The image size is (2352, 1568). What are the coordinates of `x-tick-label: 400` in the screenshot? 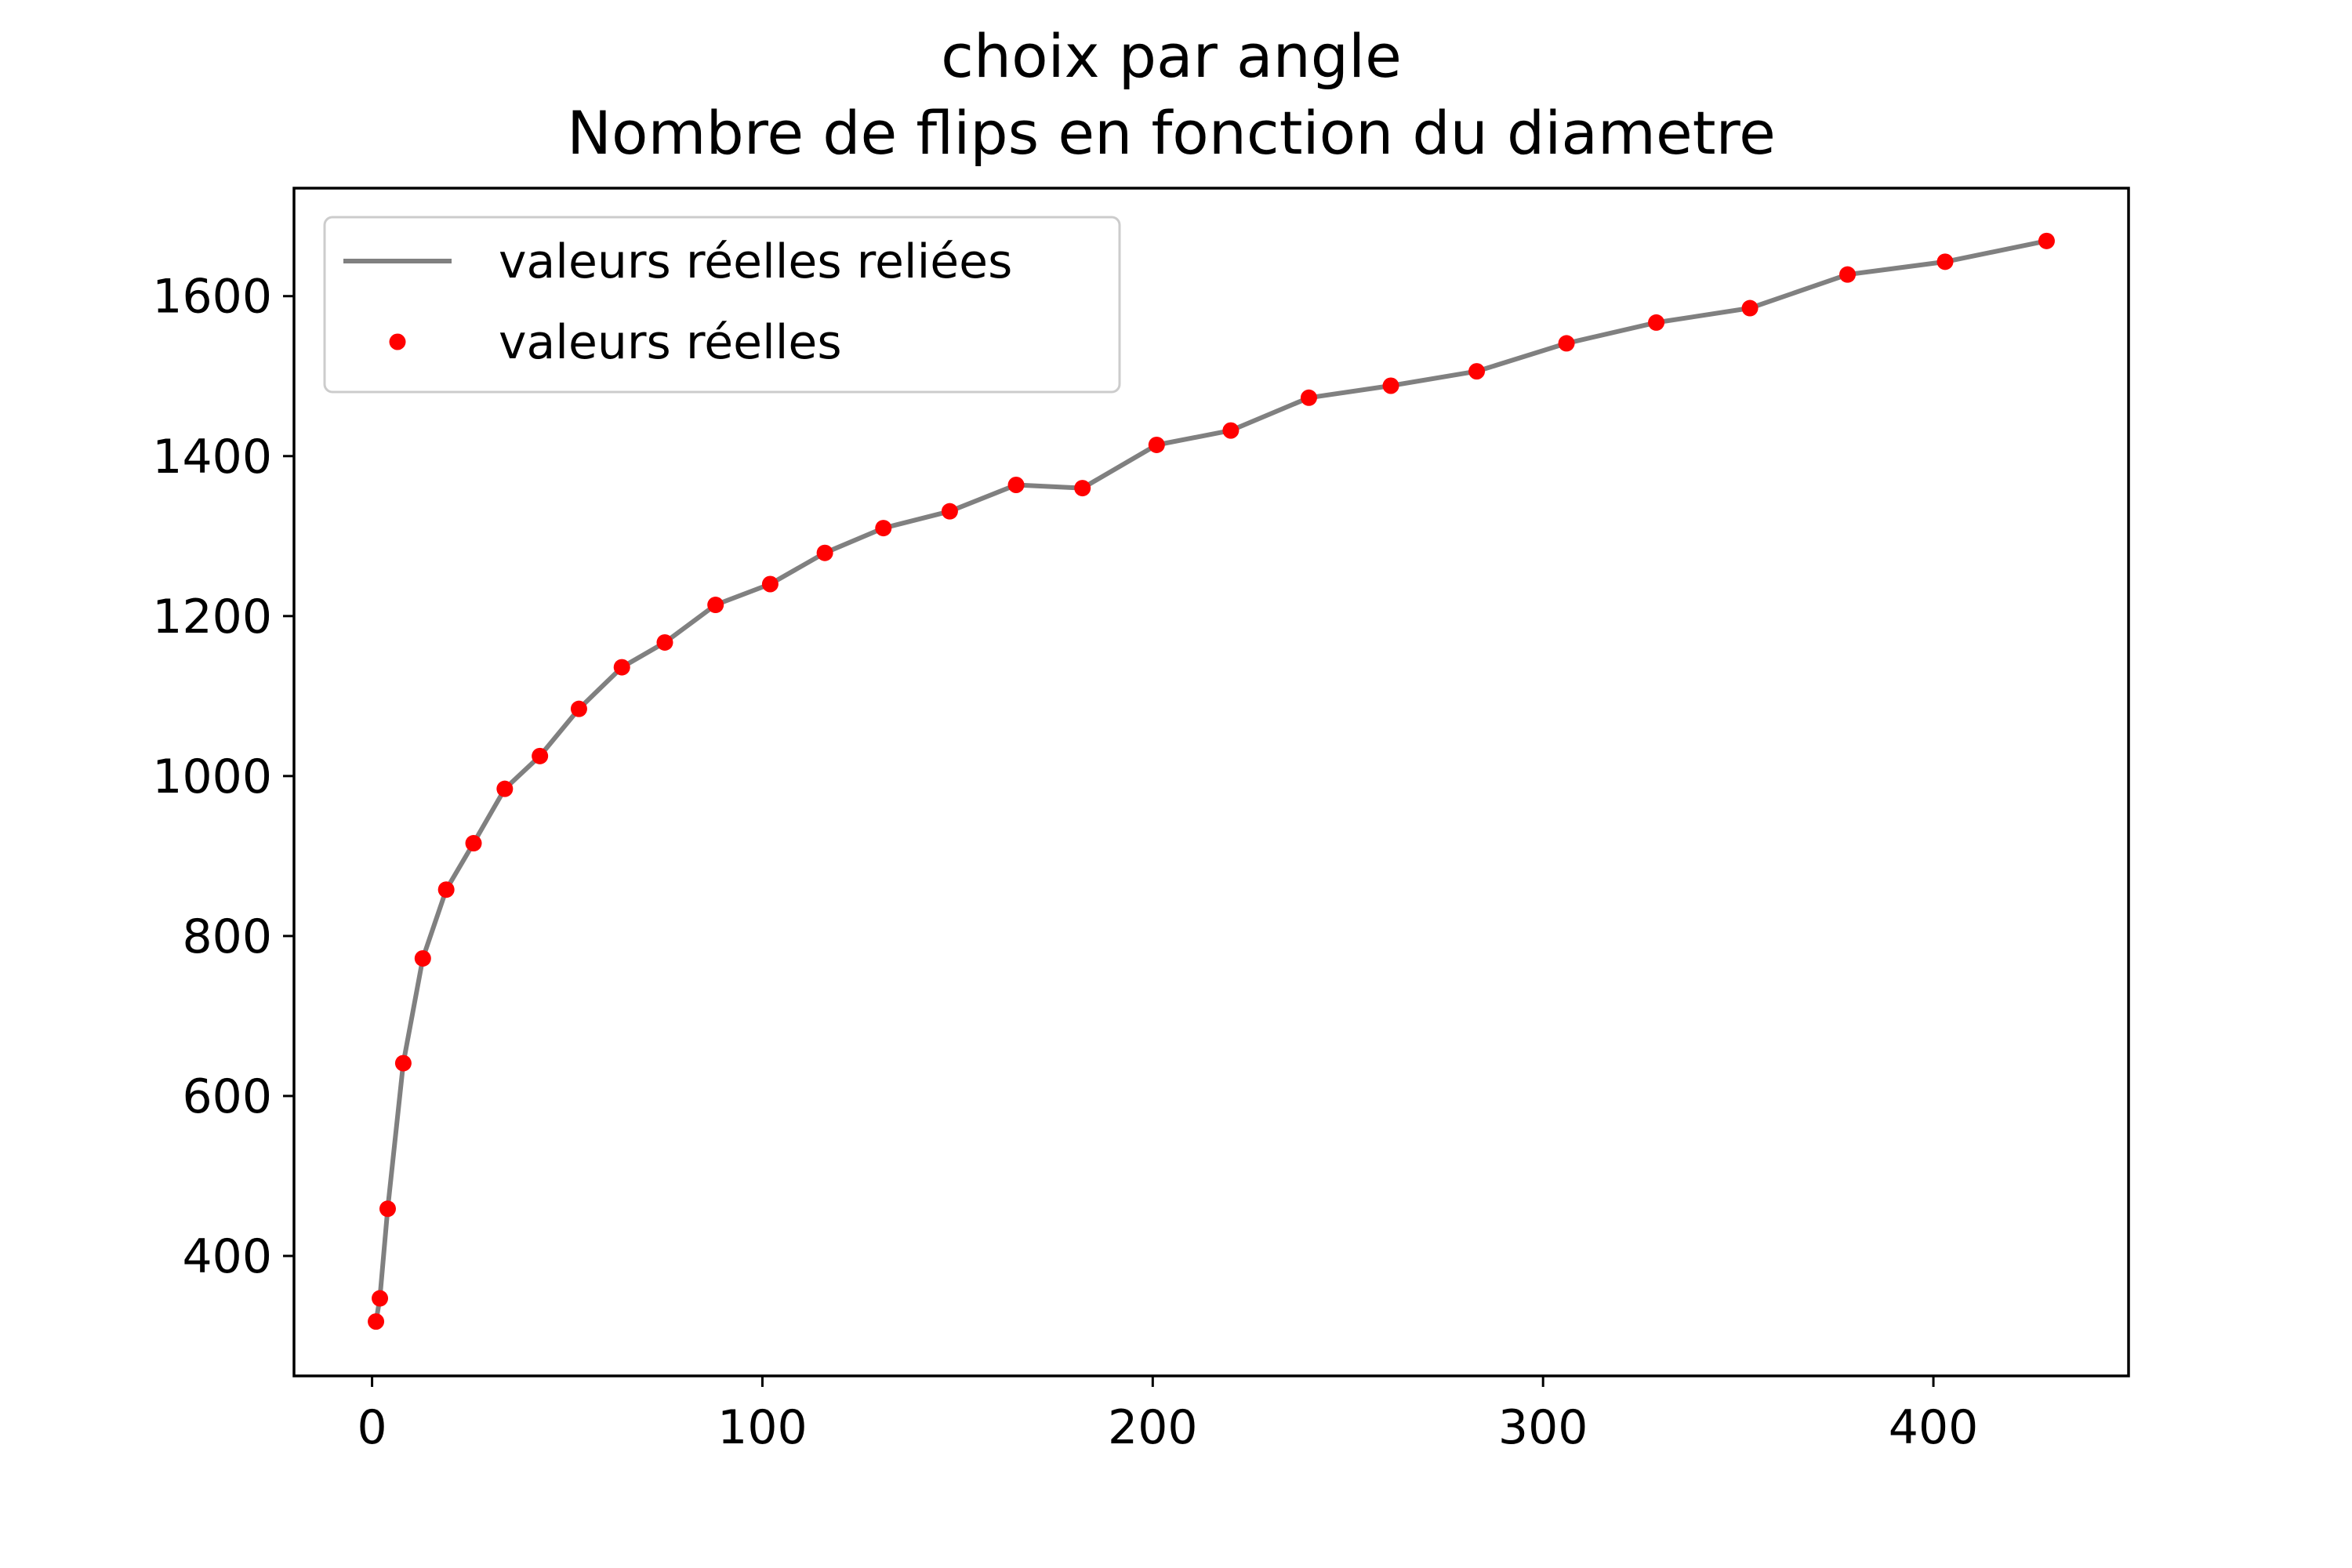 It's located at (1934, 1427).